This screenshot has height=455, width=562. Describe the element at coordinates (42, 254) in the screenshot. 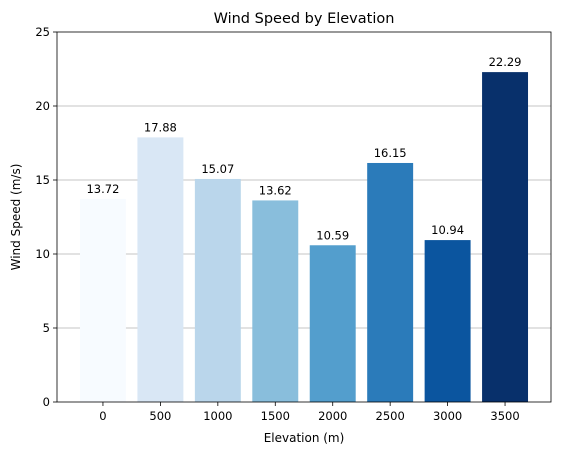

I see `y-tick-label: 10` at that location.